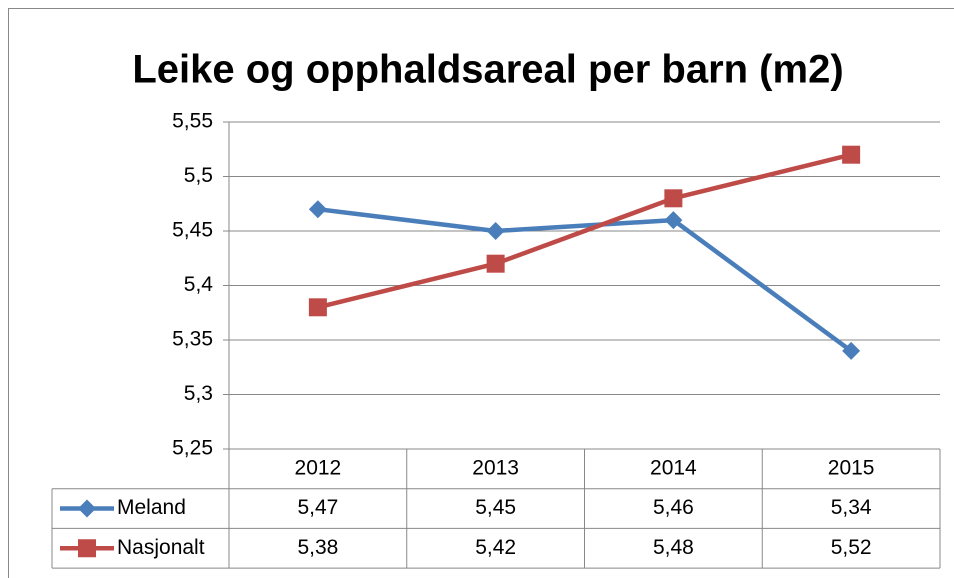  Describe the element at coordinates (317, 547) in the screenshot. I see `table-value: 5,38` at that location.